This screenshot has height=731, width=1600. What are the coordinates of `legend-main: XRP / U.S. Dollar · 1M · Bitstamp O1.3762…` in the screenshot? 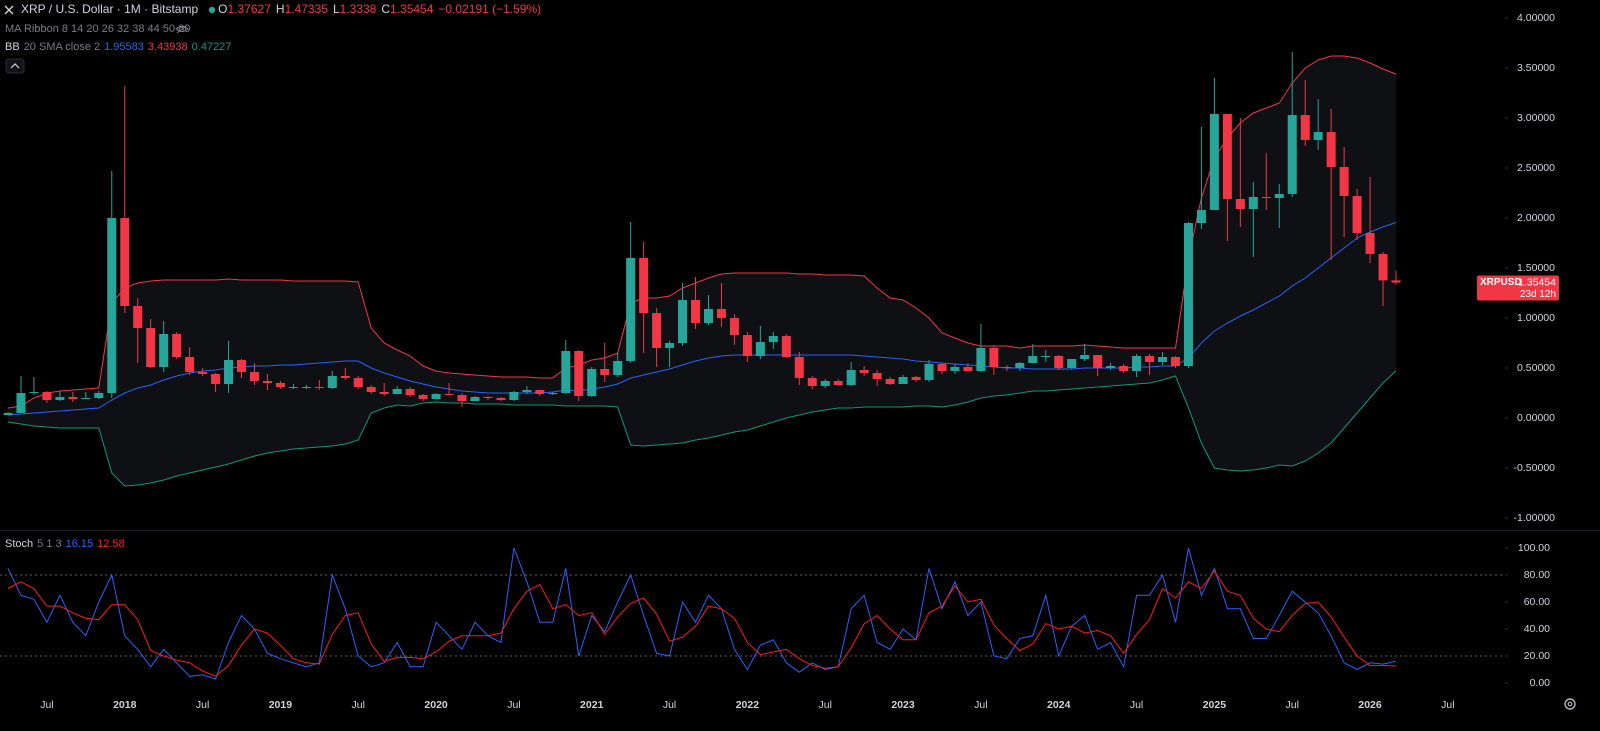 It's located at (281, 9).